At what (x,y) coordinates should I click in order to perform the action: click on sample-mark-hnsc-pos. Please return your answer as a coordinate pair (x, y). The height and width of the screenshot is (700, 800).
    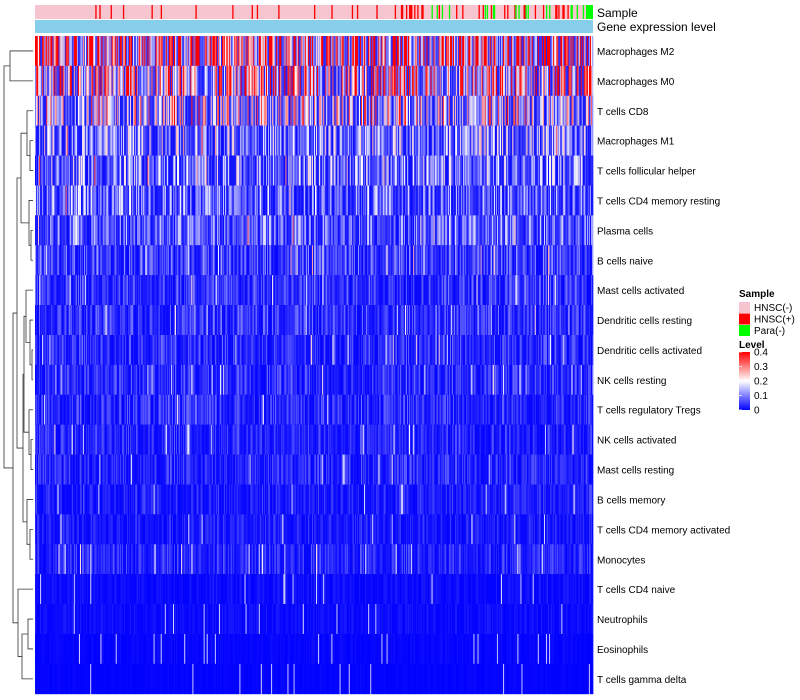
    Looking at the image, I should click on (111, 12).